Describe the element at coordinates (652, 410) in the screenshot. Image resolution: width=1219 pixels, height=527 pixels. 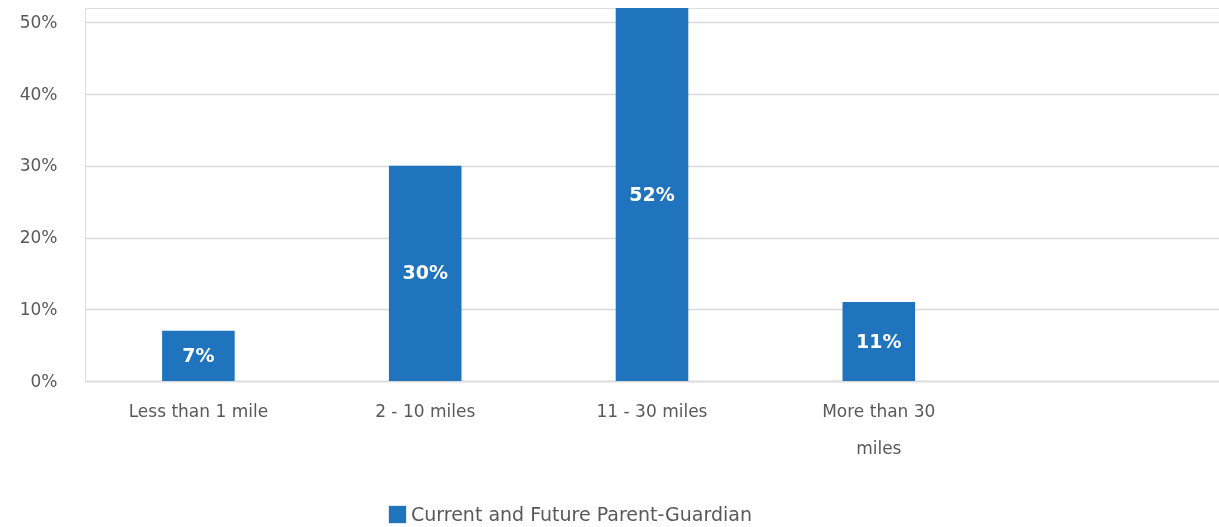
I see `x-tick-label: 11 - 30 miles` at that location.